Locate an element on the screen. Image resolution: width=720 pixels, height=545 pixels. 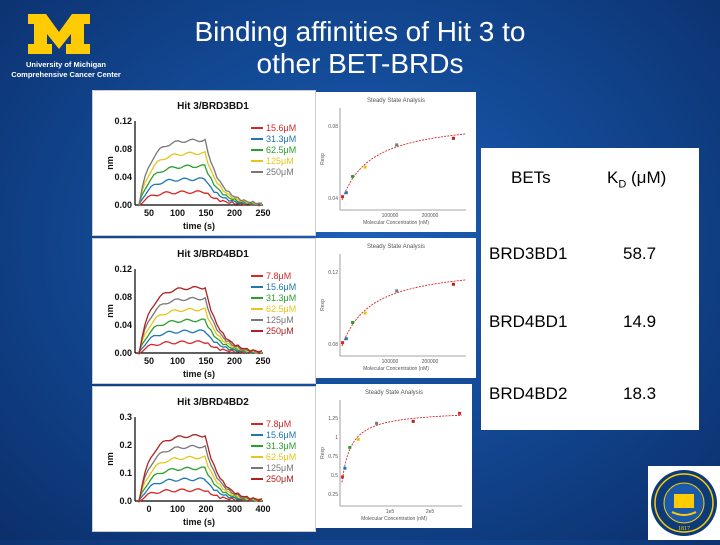
y-tick-label: 0.04 is located at coordinates (123, 325).